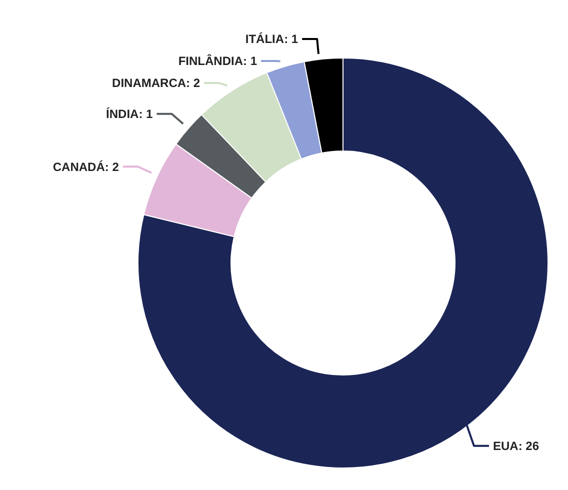 The width and height of the screenshot is (568, 490). I want to click on slice-label: CANADÁ, so click(79, 167).